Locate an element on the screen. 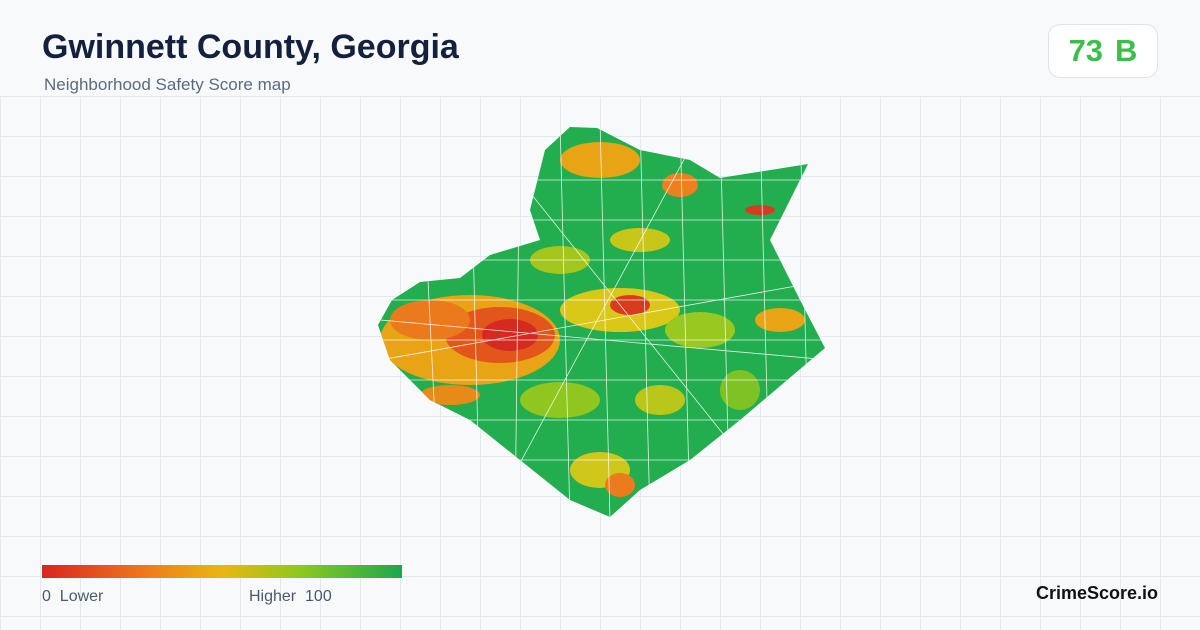 This screenshot has width=1200, height=630. title: Gwinnett County, Georgia is located at coordinates (250, 47).